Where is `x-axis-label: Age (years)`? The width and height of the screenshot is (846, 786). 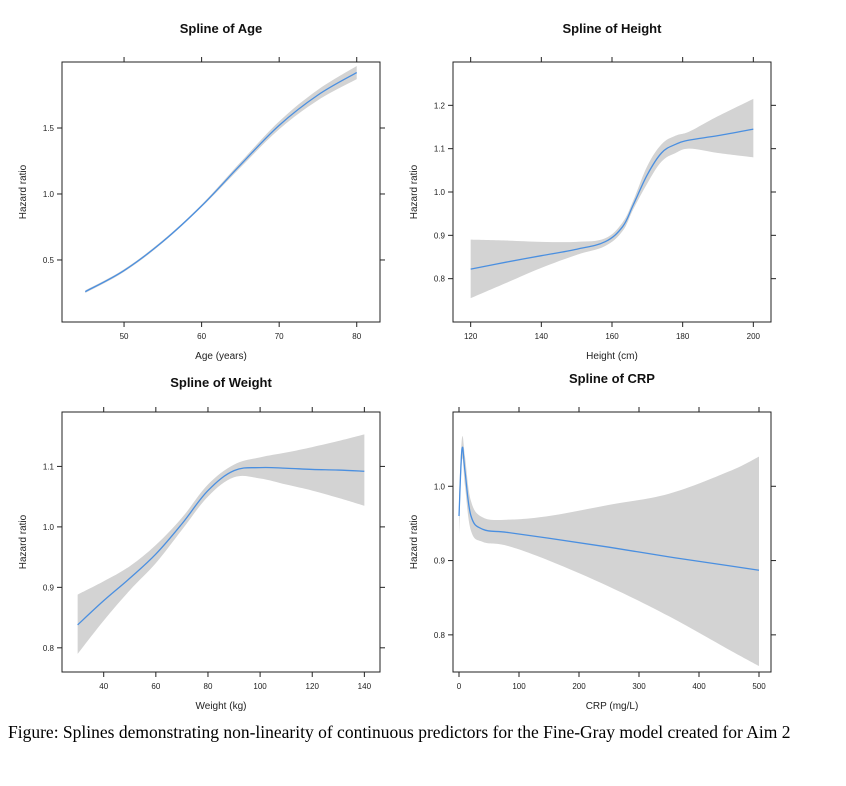 x-axis-label: Age (years) is located at coordinates (221, 356).